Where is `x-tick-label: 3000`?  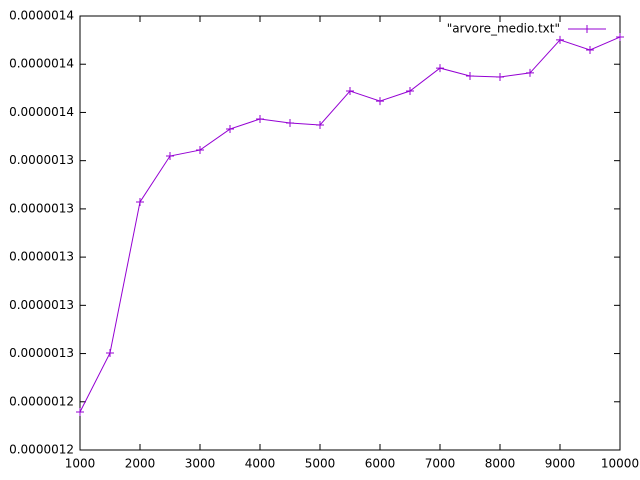
x-tick-label: 3000 is located at coordinates (200, 464).